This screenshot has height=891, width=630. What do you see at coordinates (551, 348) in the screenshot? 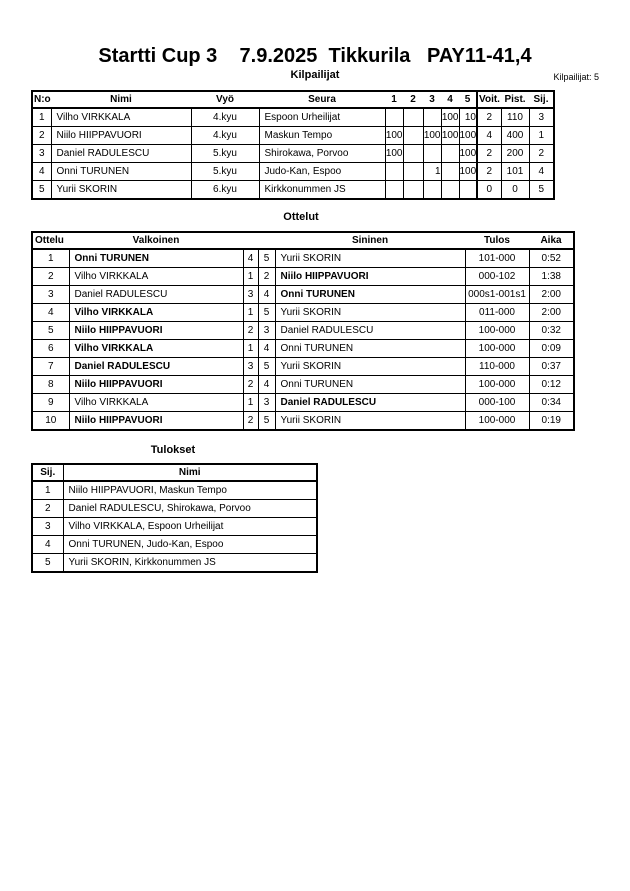
I see `cell-time: 0:09` at bounding box center [551, 348].